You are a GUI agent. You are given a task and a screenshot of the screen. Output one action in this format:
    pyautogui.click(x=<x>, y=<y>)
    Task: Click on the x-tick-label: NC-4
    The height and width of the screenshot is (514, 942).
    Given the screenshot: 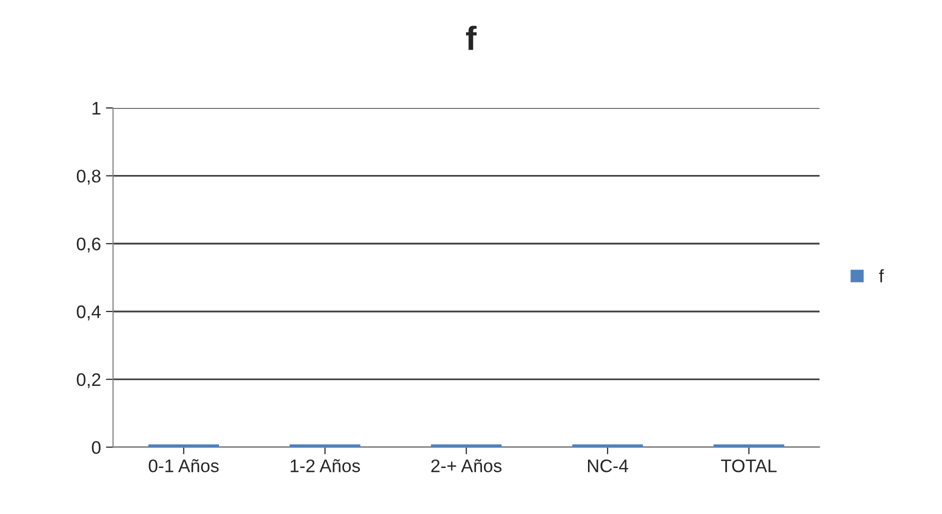 What is the action you would take?
    pyautogui.click(x=608, y=465)
    